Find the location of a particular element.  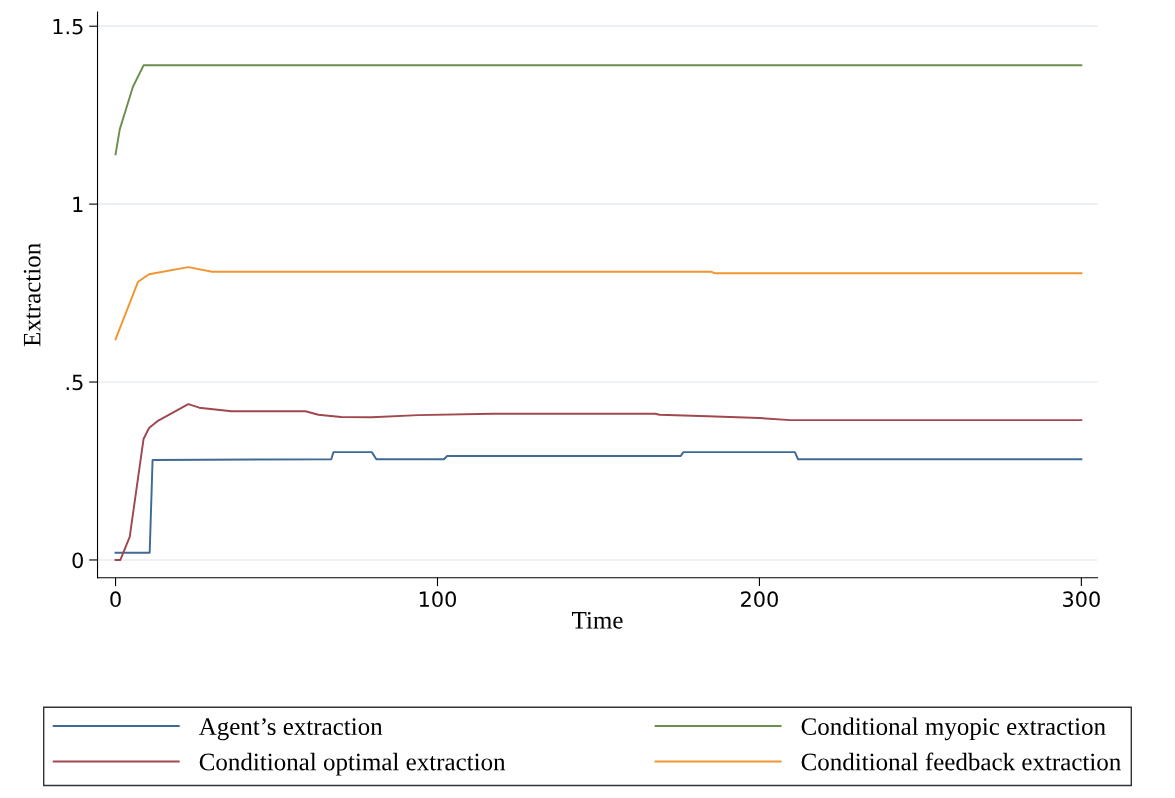

y-axis-title: Extraction is located at coordinates (32, 295).